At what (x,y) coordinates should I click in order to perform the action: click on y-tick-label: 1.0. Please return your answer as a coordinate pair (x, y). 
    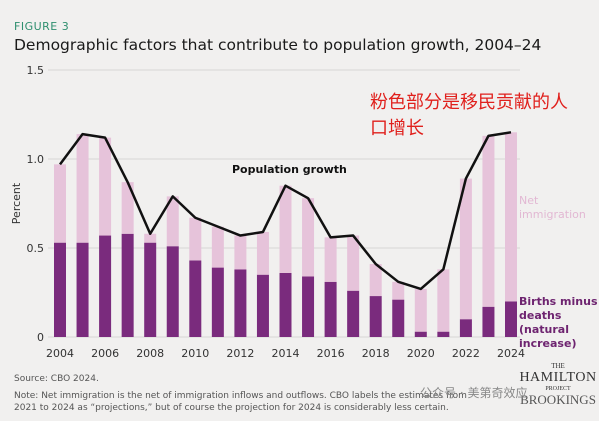
    Looking at the image, I should click on (36, 159).